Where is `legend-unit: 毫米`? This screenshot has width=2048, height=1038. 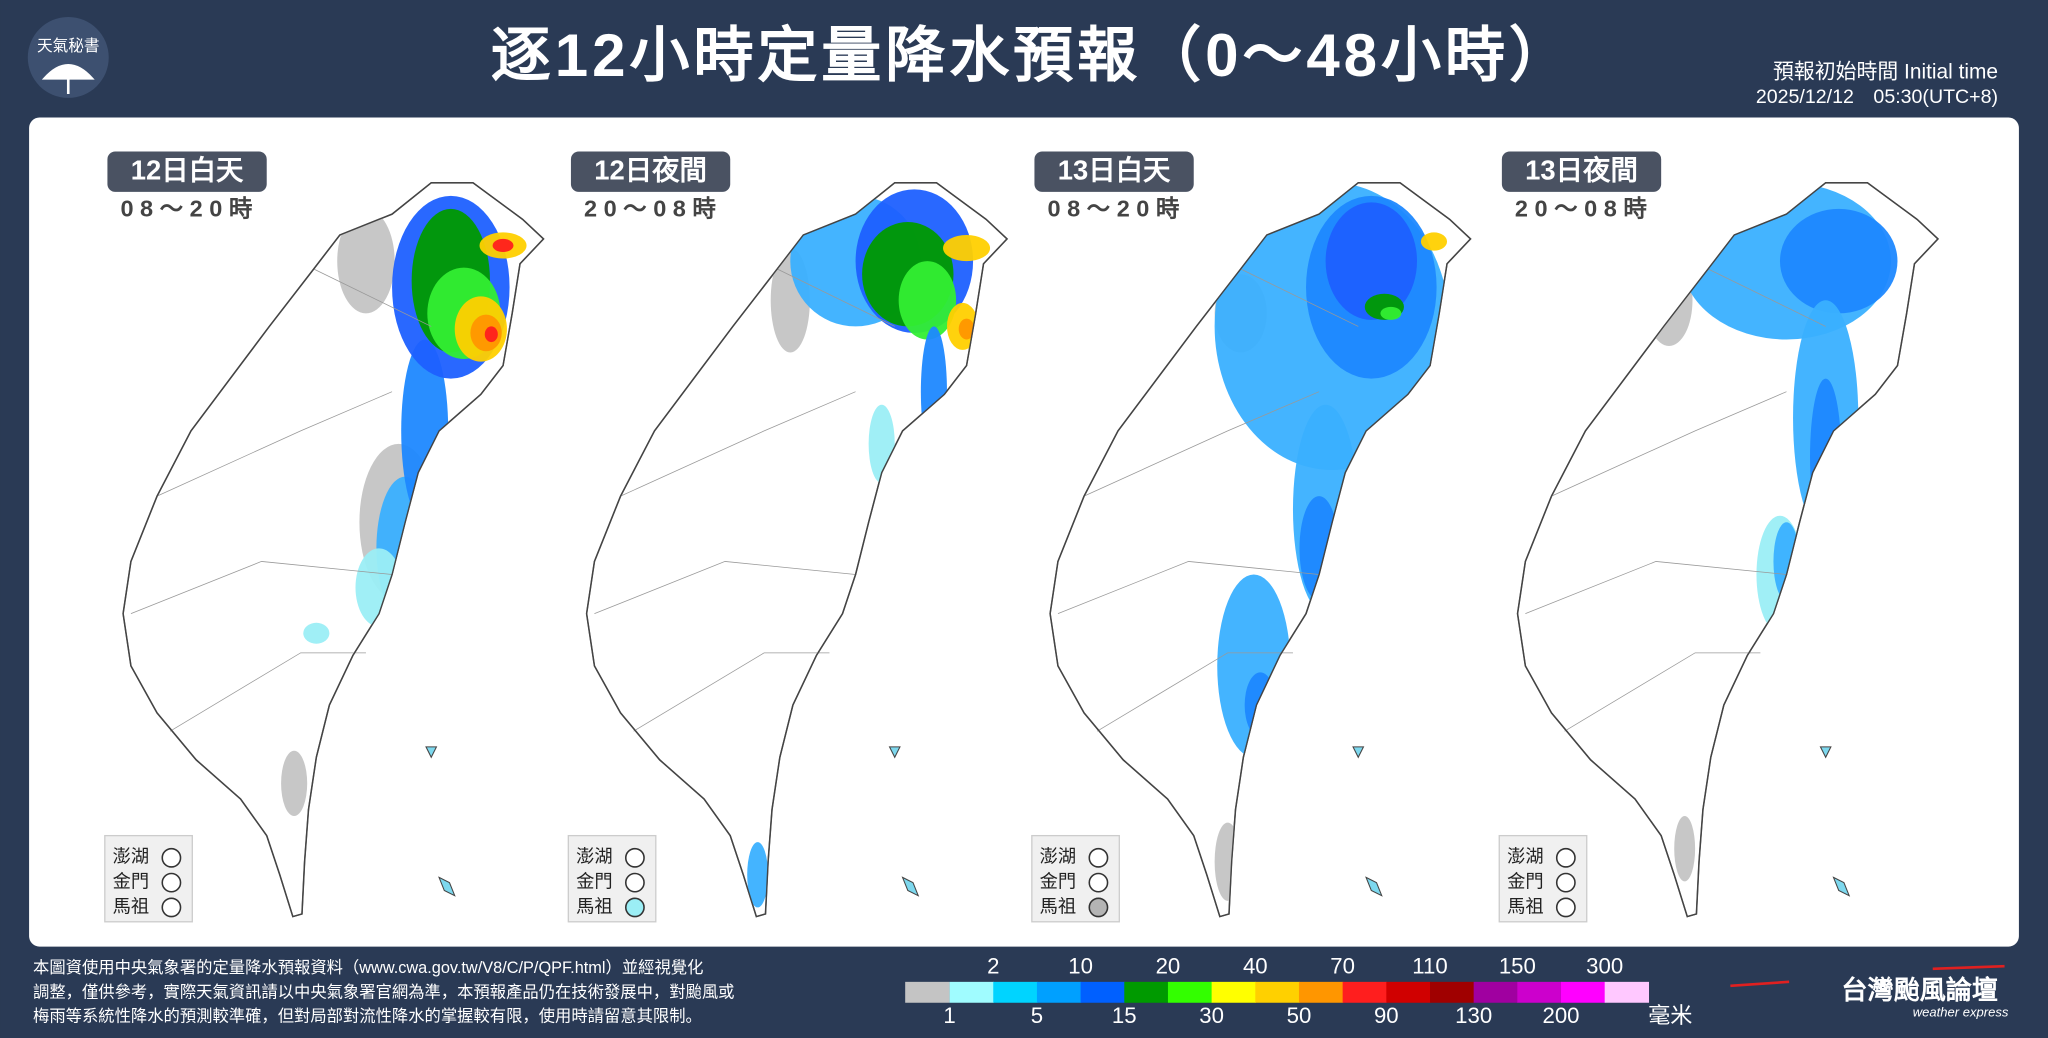
legend-unit: 毫米 is located at coordinates (1670, 1015).